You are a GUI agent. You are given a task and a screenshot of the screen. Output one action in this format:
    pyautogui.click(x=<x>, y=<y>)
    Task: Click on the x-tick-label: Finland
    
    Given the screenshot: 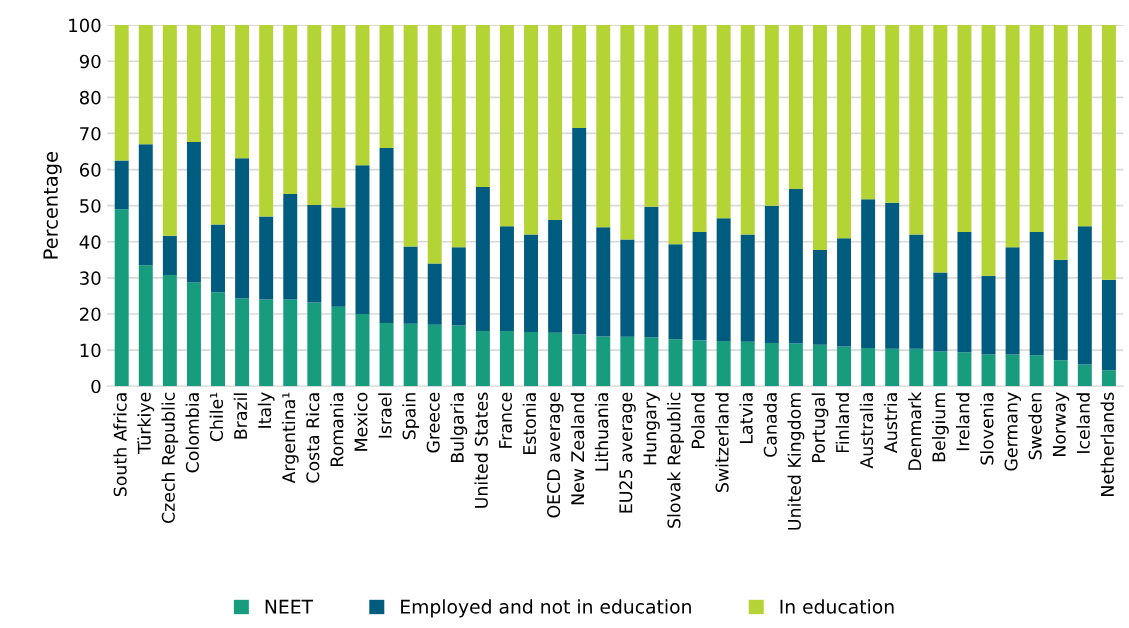 What is the action you would take?
    pyautogui.click(x=842, y=423)
    